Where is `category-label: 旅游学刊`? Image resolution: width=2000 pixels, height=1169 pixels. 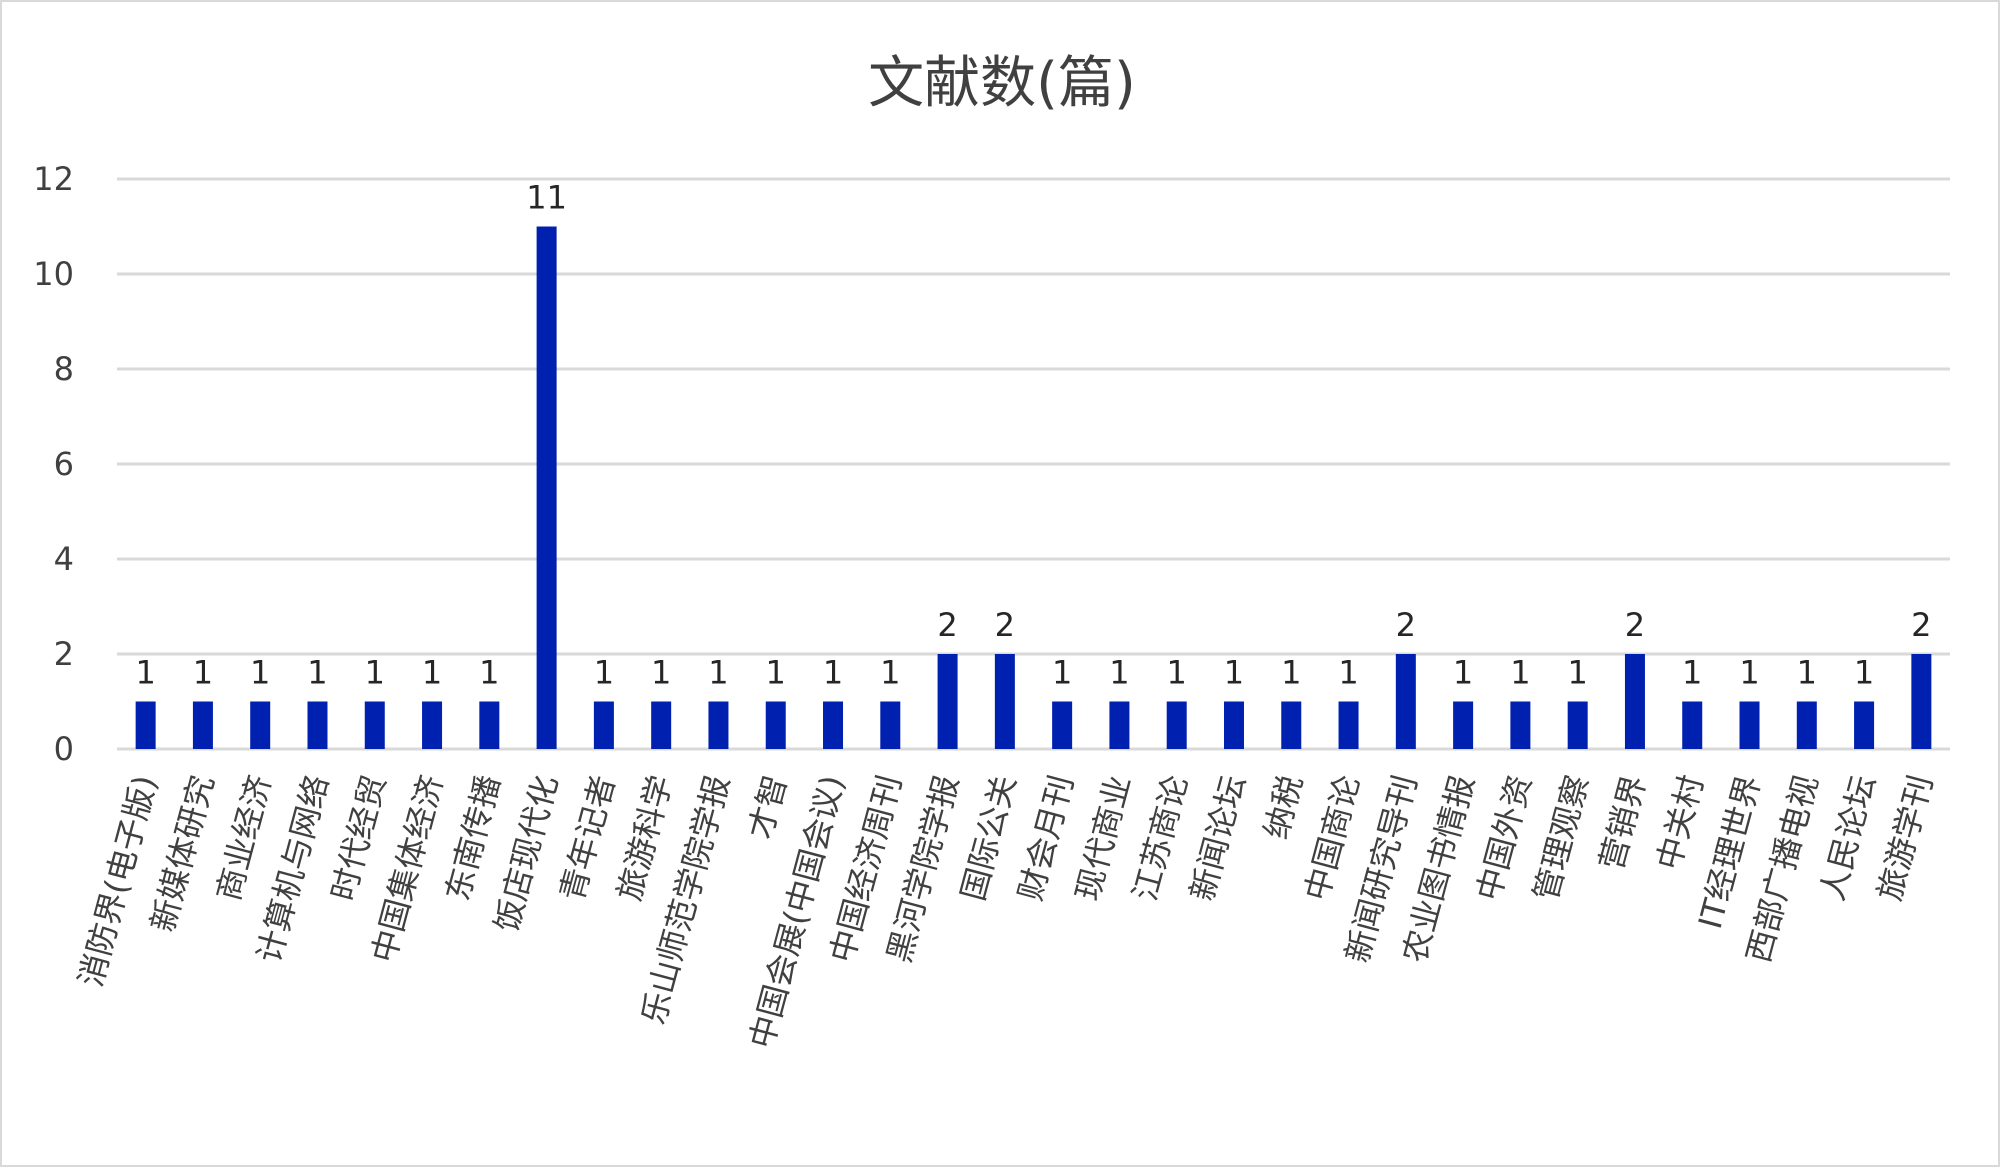 category-label: 旅游学刊 is located at coordinates (1905, 837).